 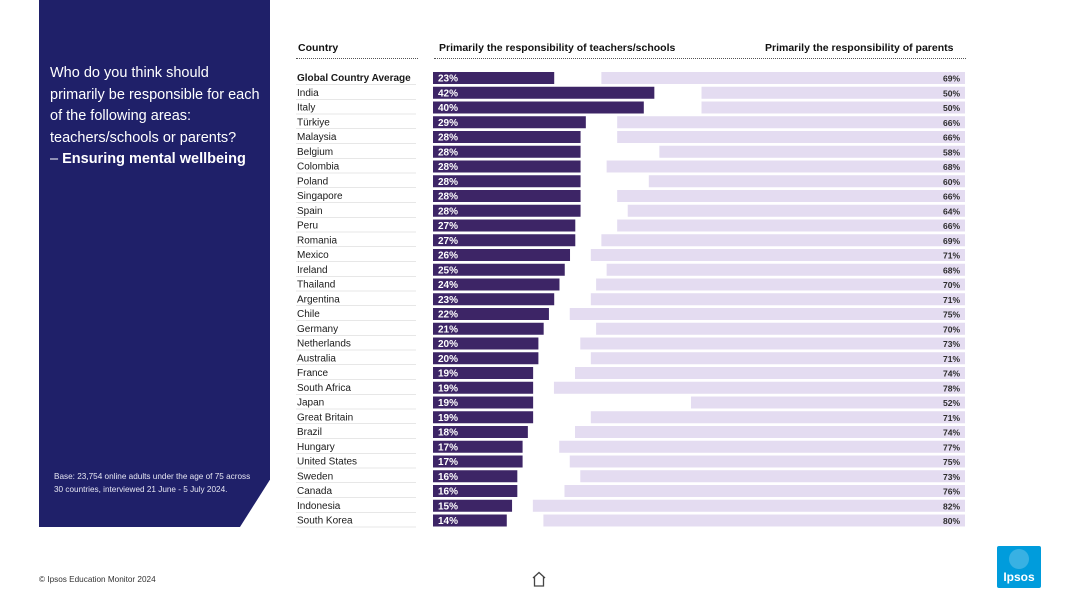 I want to click on teachers-value-label: 27%, so click(x=448, y=226).